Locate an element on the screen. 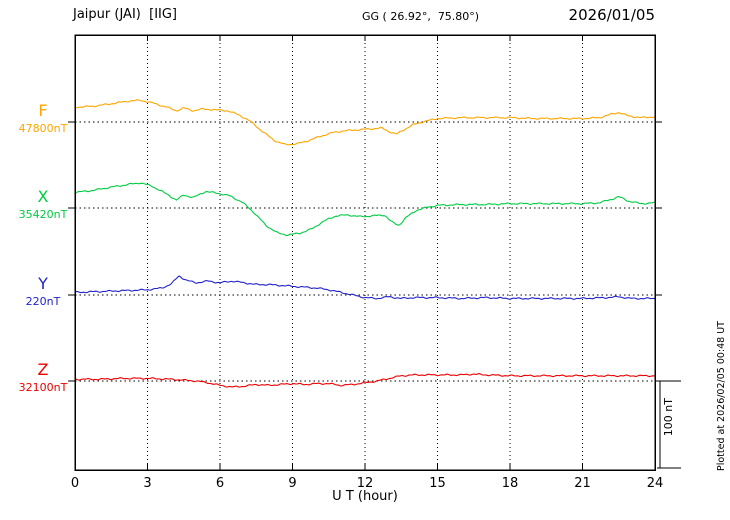 Image resolution: width=730 pixels, height=520 pixels. series-name-X: X is located at coordinates (43, 196).